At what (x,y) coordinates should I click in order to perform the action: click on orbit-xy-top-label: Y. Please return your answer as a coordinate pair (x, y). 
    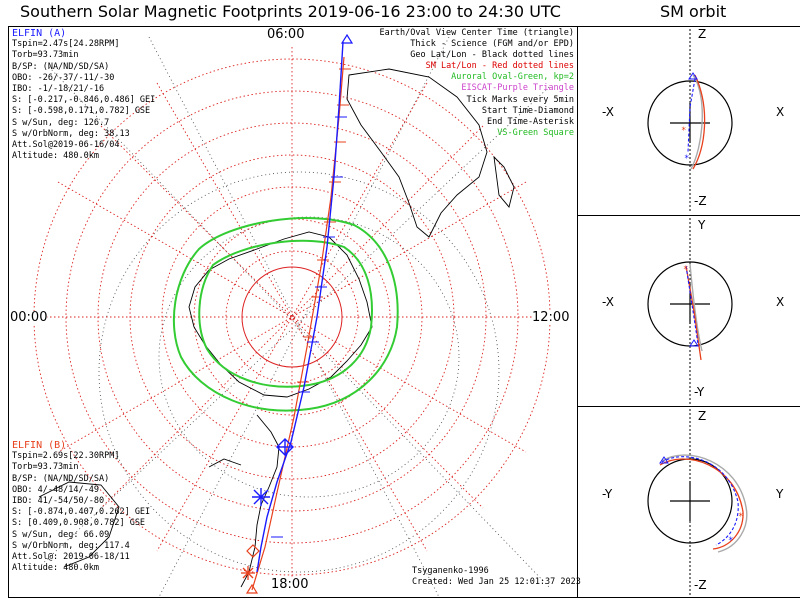
    Looking at the image, I should click on (702, 225).